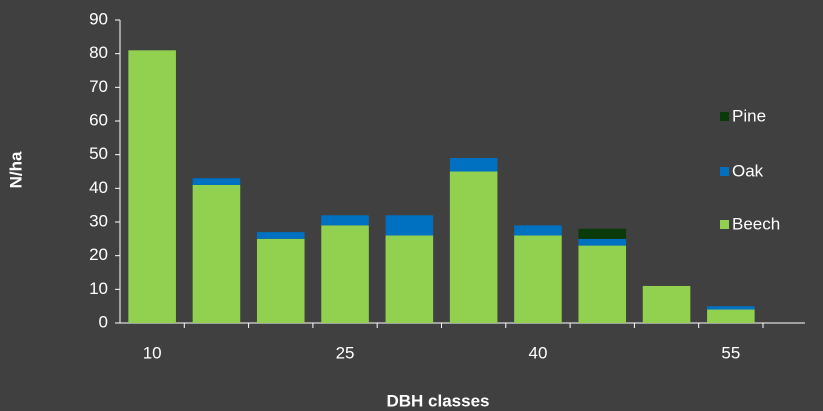 The width and height of the screenshot is (823, 411). What do you see at coordinates (98, 52) in the screenshot?
I see `y-tick-label: 80` at bounding box center [98, 52].